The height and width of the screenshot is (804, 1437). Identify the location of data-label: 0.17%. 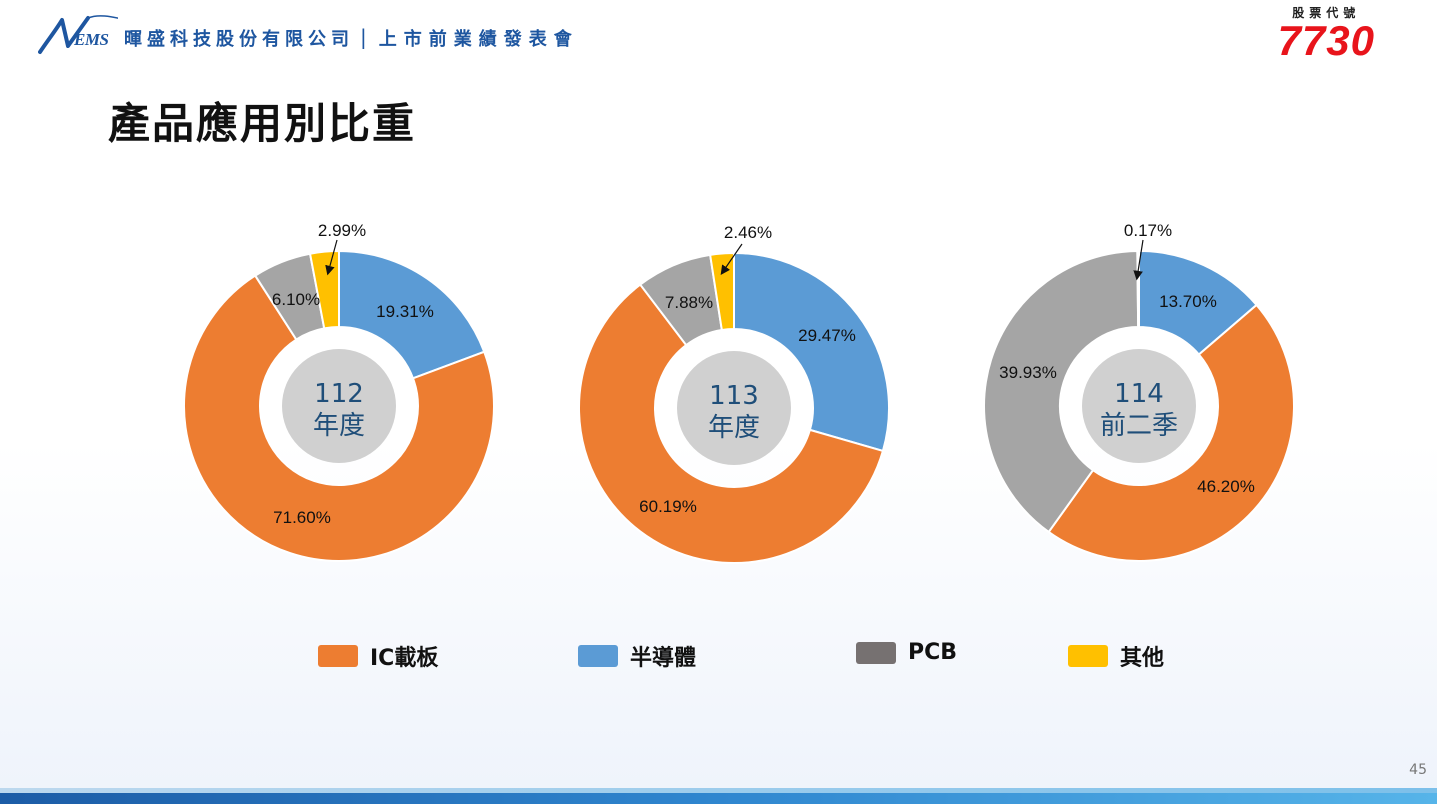
(1148, 230).